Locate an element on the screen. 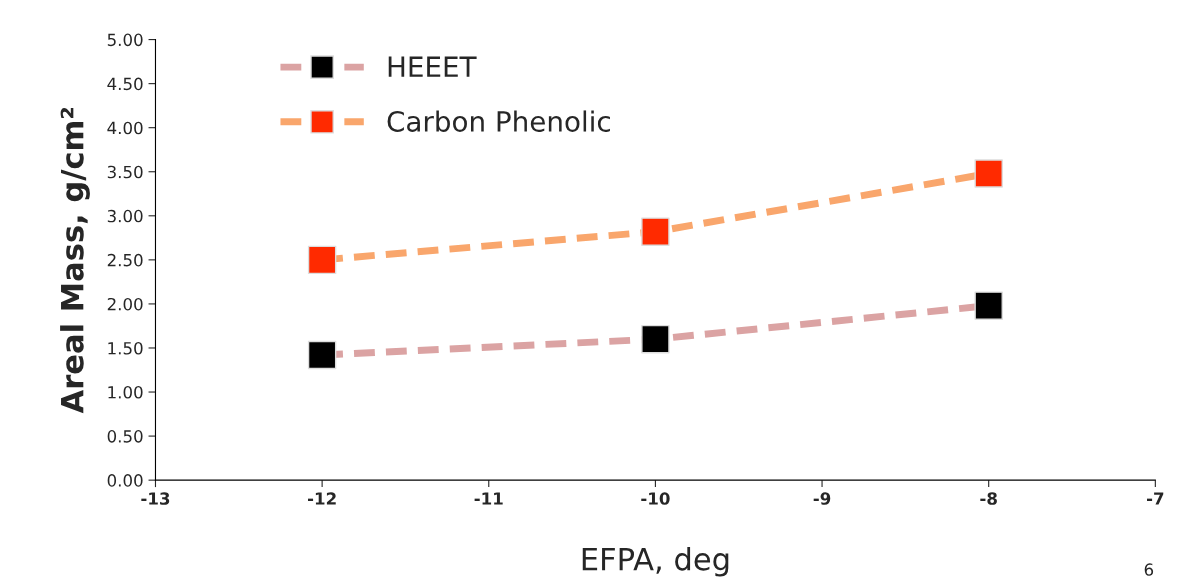  x-tick-label: -10 is located at coordinates (655, 498).